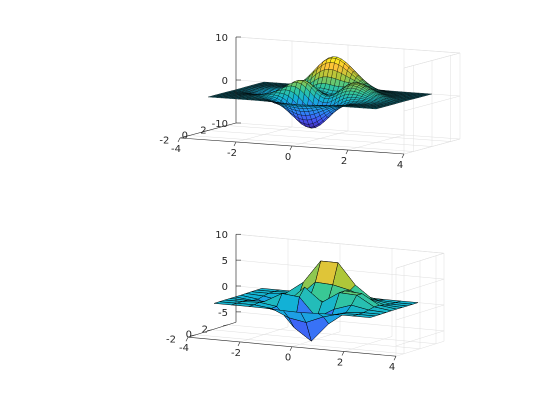  I want to click on z-tick-label: -10, so click(220, 124).